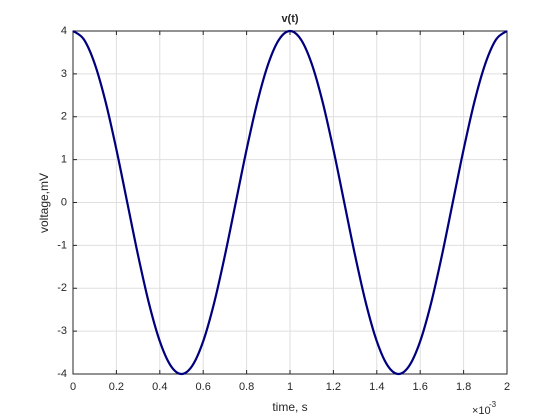 Image resolution: width=560 pixels, height=420 pixels. I want to click on y-tick-label: 3, so click(64, 74).